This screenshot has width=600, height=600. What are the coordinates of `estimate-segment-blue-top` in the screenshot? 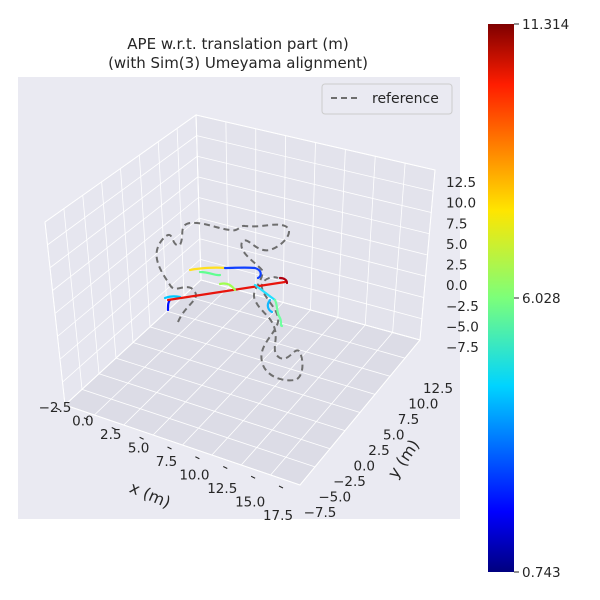 It's located at (242, 273).